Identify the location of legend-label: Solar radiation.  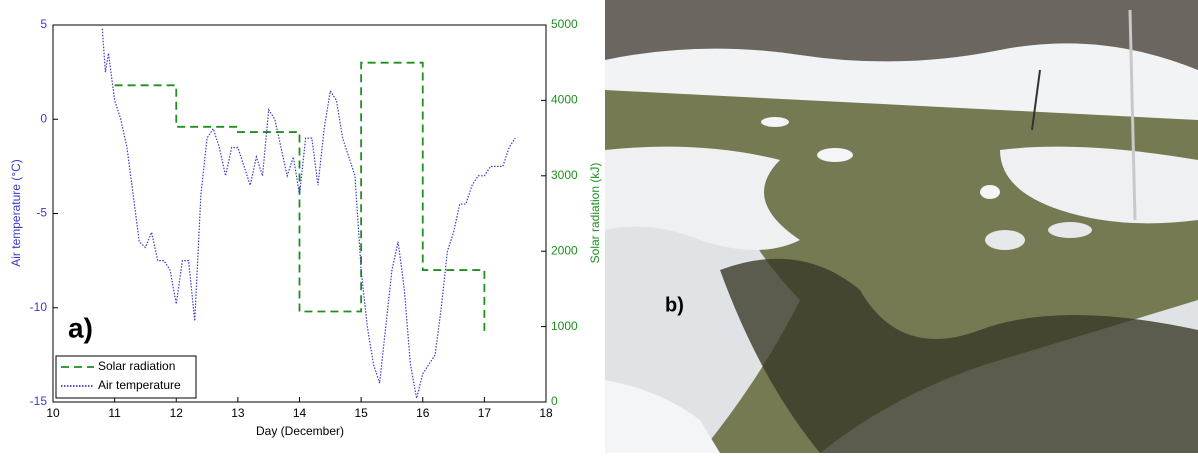
(136, 366).